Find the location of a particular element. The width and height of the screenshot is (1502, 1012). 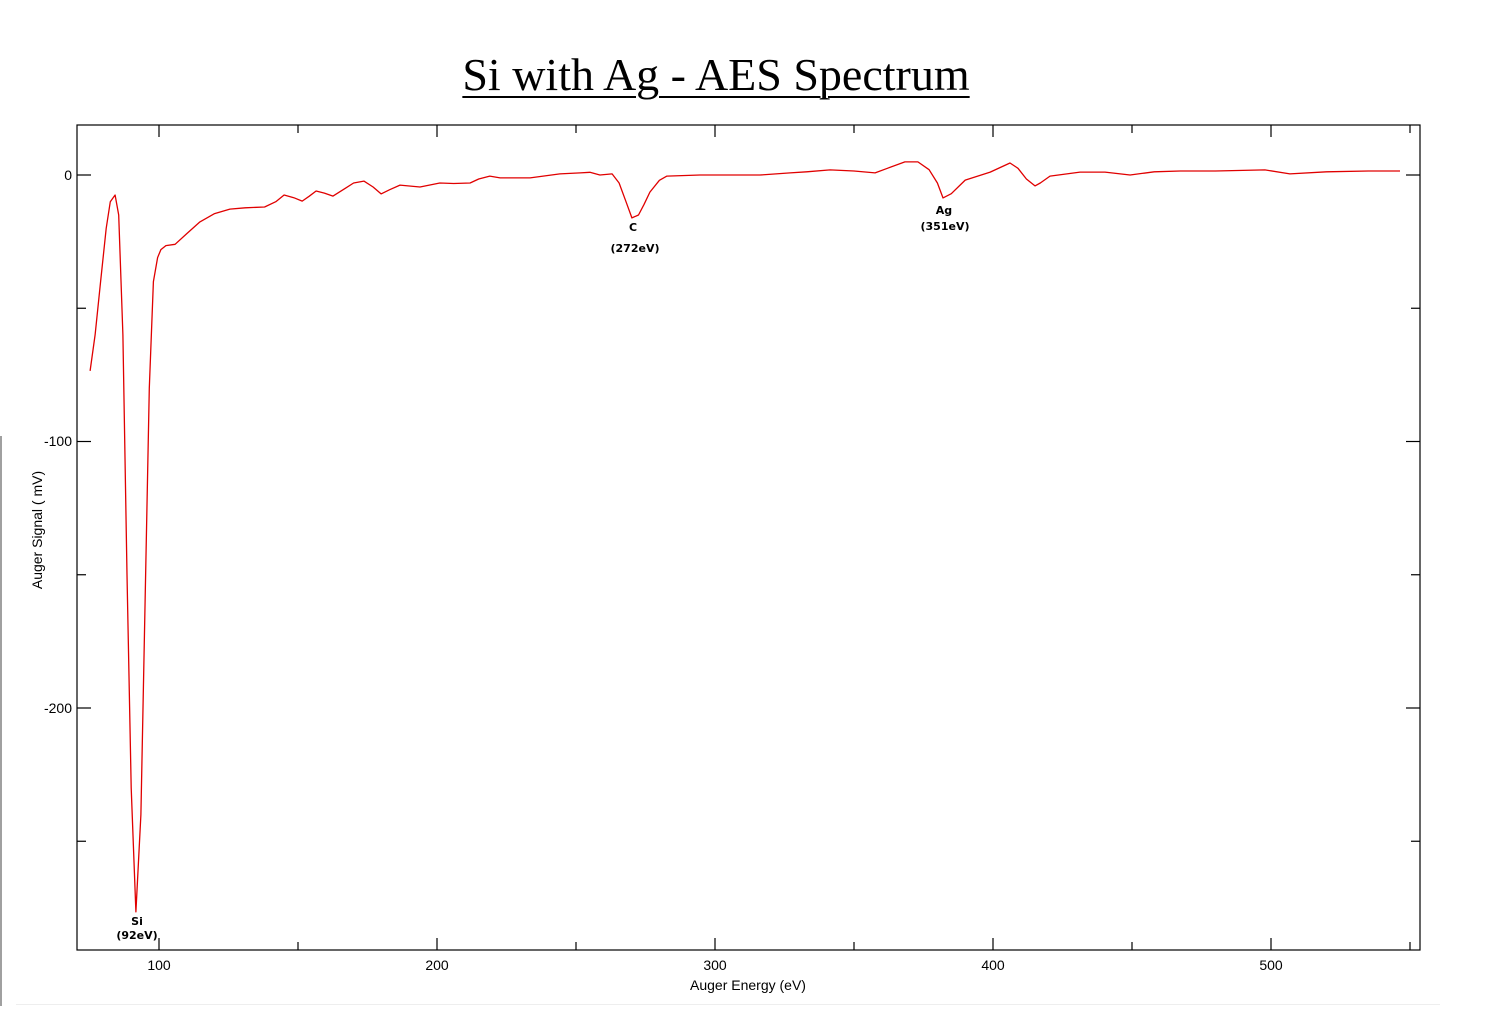

peak-energy-ag: (351eV) is located at coordinates (945, 226).